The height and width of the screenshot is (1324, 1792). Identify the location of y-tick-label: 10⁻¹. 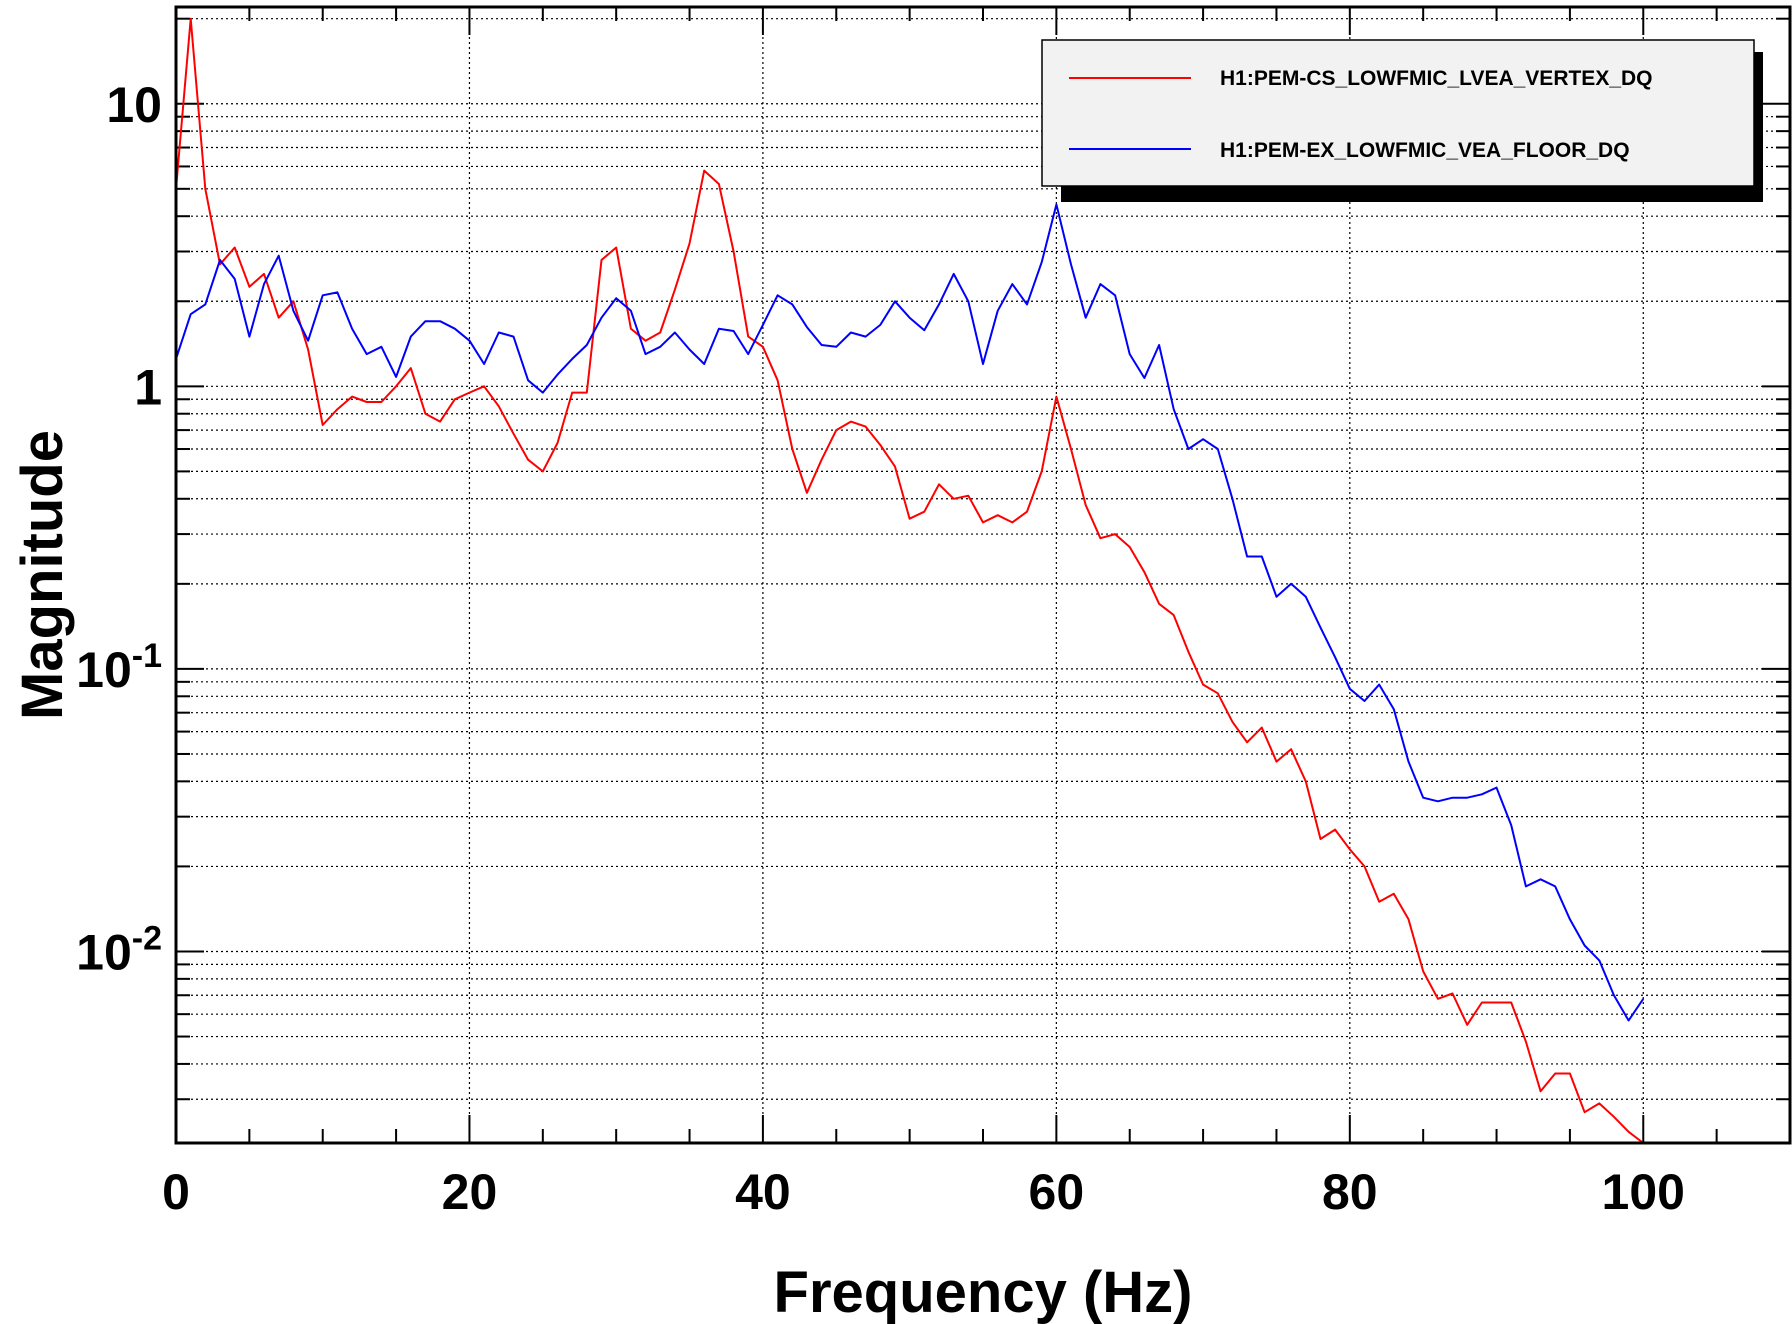
(119, 667).